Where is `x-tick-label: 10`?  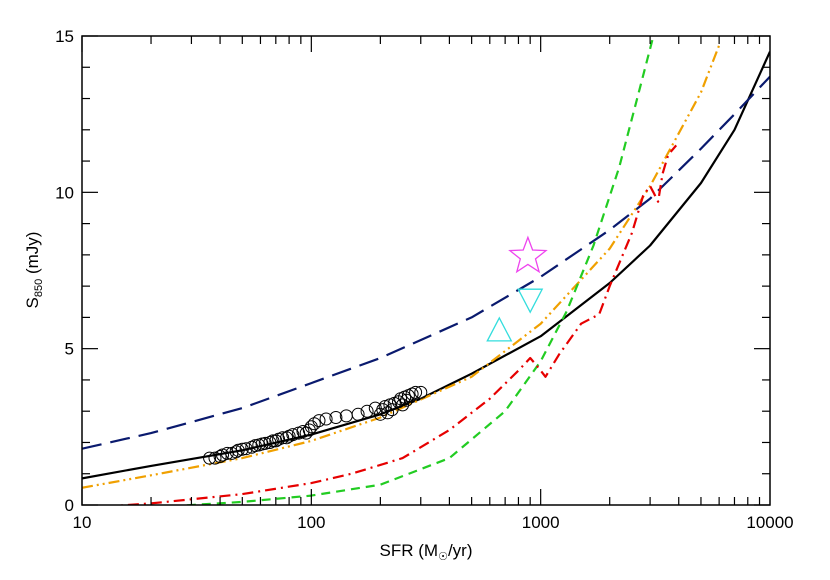
x-tick-label: 10 is located at coordinates (82, 522).